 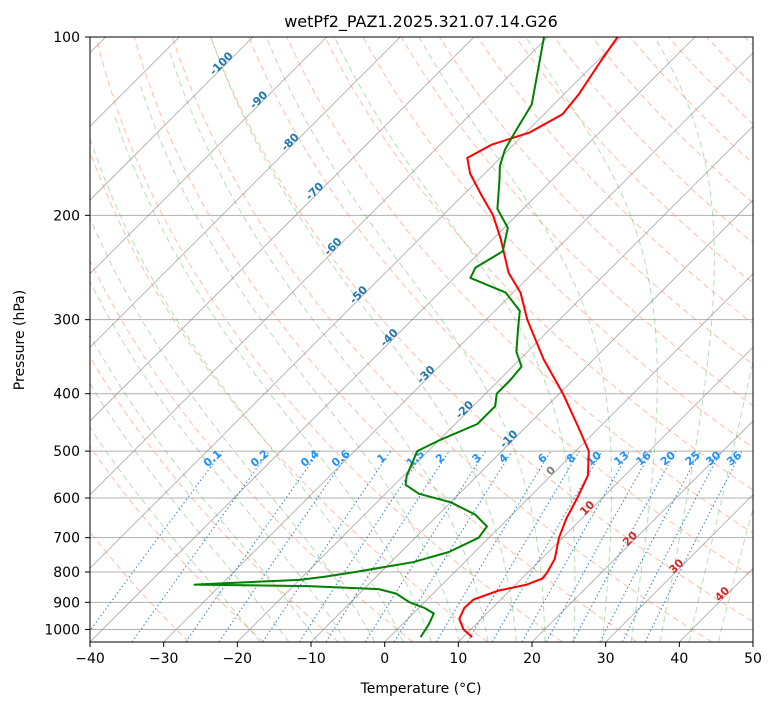 What do you see at coordinates (290, 141) in the screenshot?
I see `dry-adiabat-label: -80` at bounding box center [290, 141].